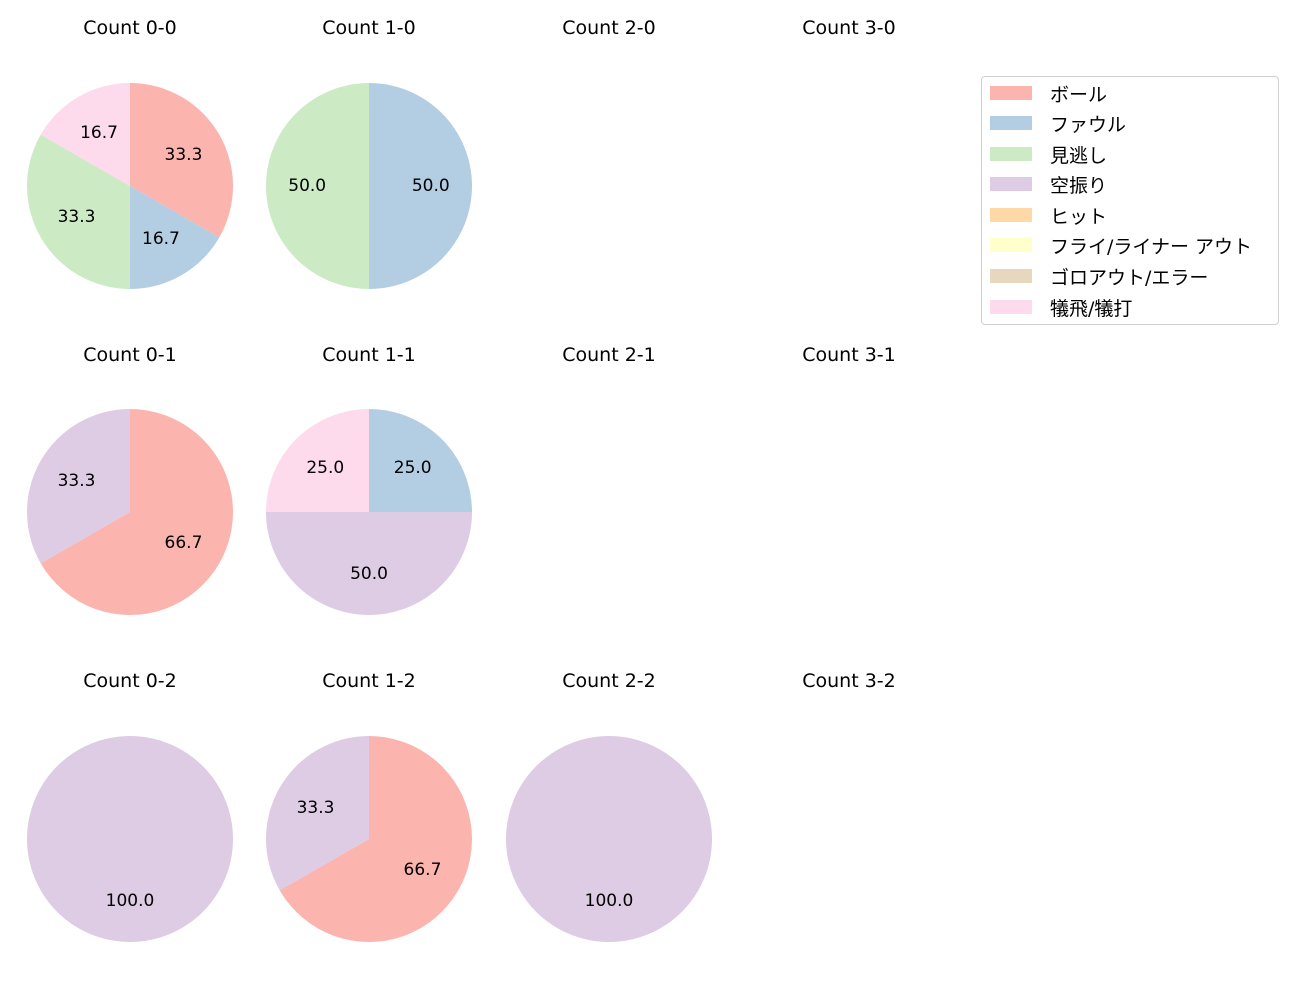  Describe the element at coordinates (1079, 94) in the screenshot. I see `legend-label-ball: ボール` at that location.